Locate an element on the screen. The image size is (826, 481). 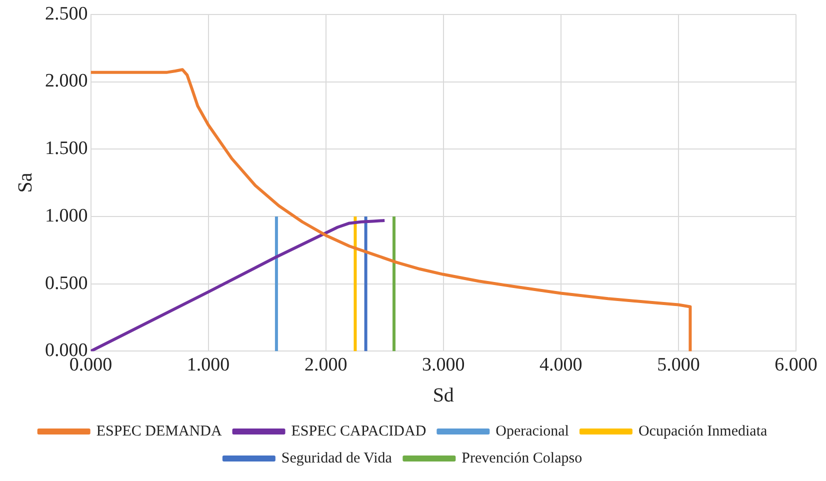
y-axis-title: Sa is located at coordinates (25, 182).